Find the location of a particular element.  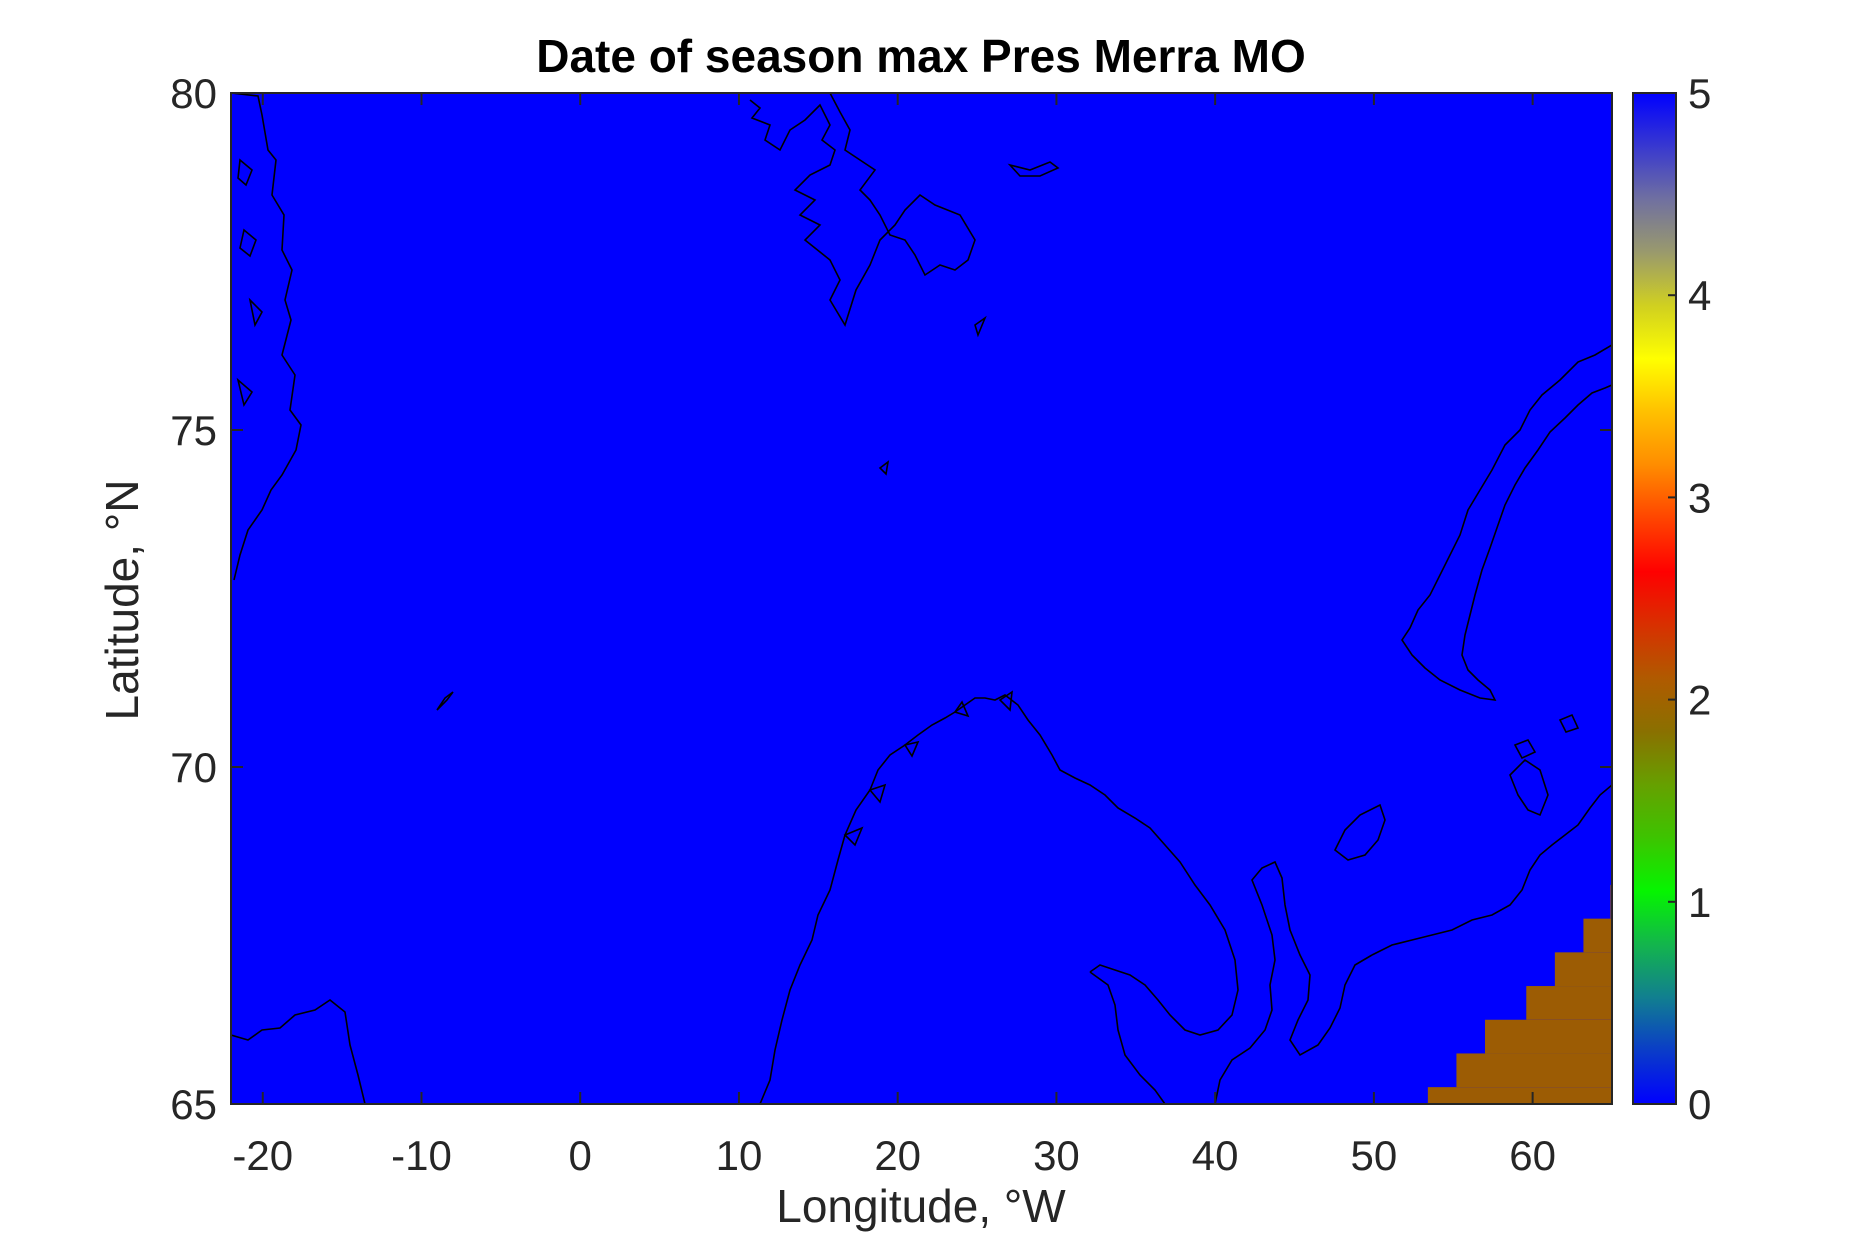

y-axis-label: Latitude, °N is located at coordinates (122, 600).